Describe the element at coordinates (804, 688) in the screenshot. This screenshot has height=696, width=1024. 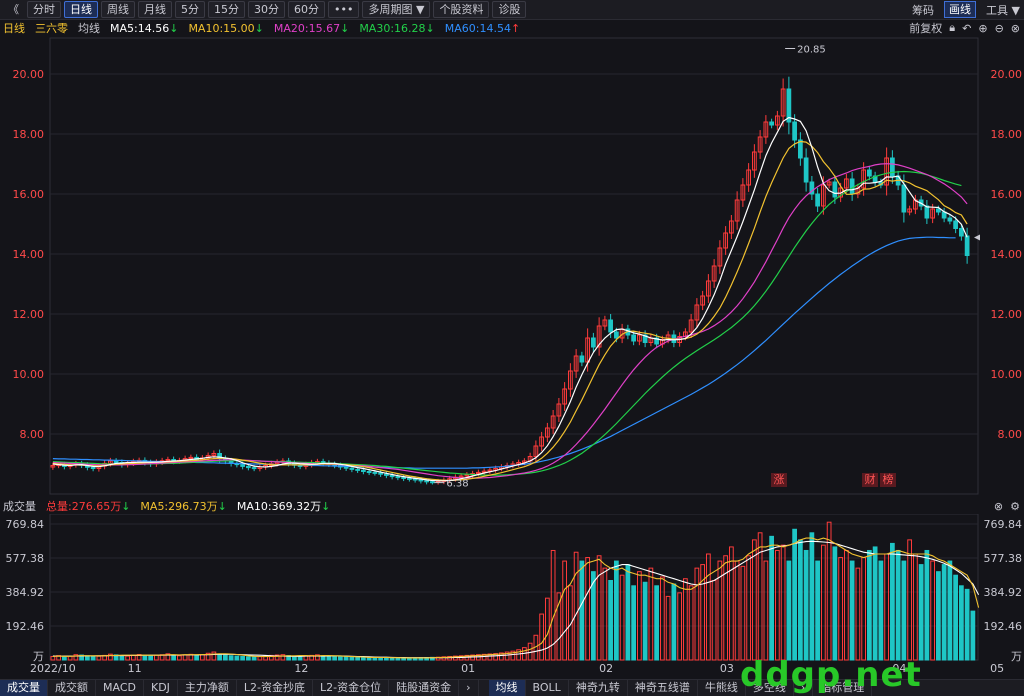
I see `indicator-tab-15: ›` at that location.